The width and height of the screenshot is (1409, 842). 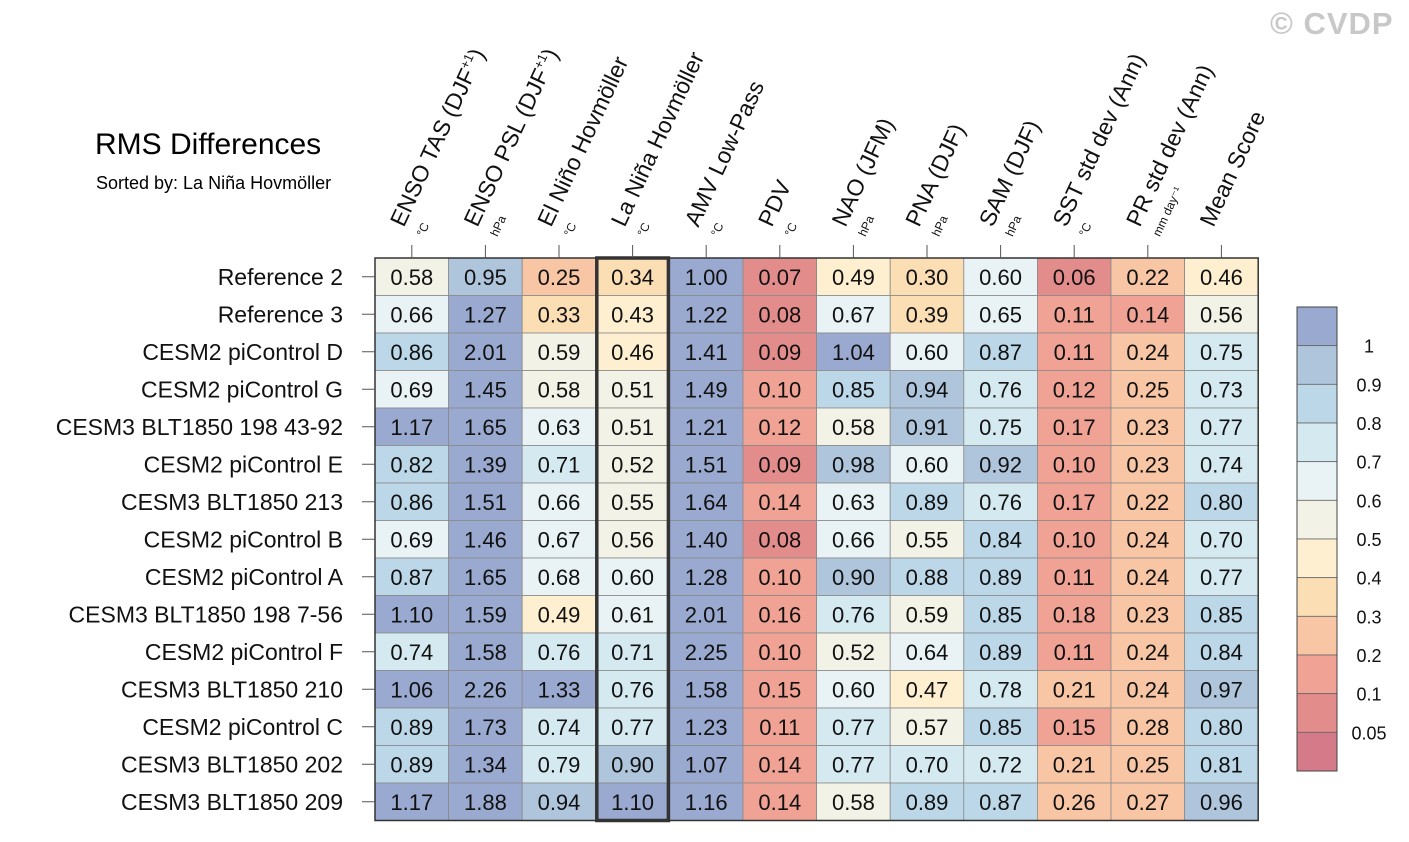 What do you see at coordinates (853, 502) in the screenshot?
I see `cell-value: 0.63` at bounding box center [853, 502].